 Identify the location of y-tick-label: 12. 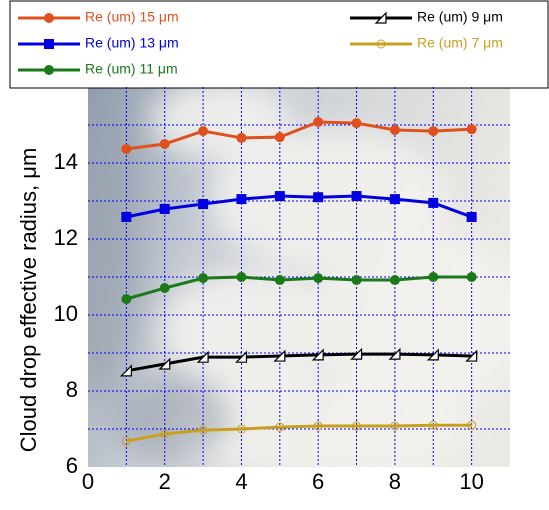
(66, 237).